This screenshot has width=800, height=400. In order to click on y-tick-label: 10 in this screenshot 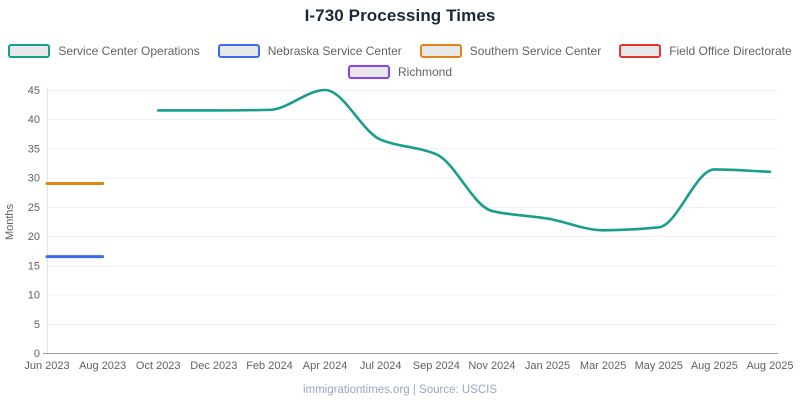, I will do `click(34, 296)`.